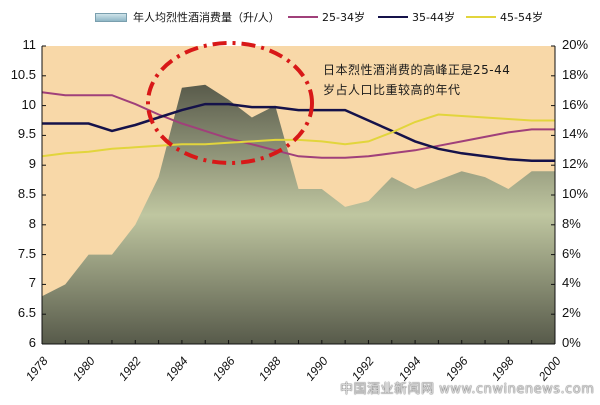 Image resolution: width=600 pixels, height=405 pixels. Describe the element at coordinates (392, 90) in the screenshot. I see `annotation-line-2: 岁占人口比重较高的年代` at that location.